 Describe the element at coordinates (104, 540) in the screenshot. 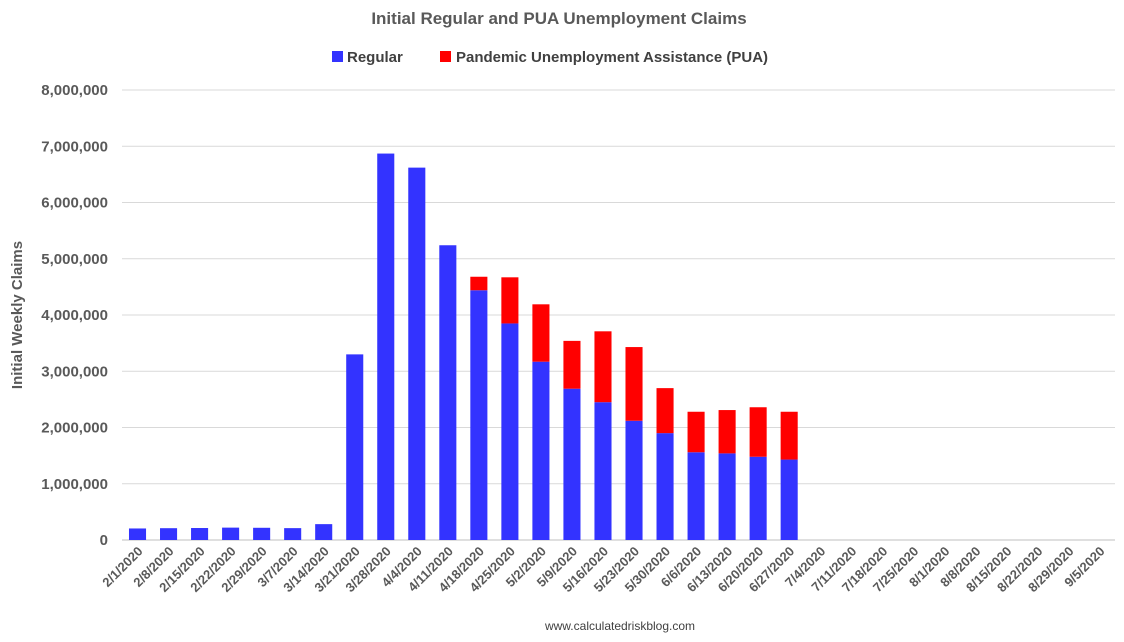

I see `y-tick-label: 0` at that location.